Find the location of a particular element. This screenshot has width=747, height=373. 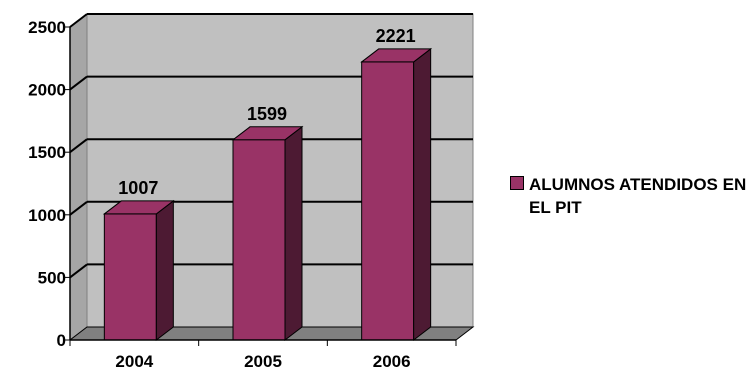

y-tick-label: 1000 is located at coordinates (47, 215).